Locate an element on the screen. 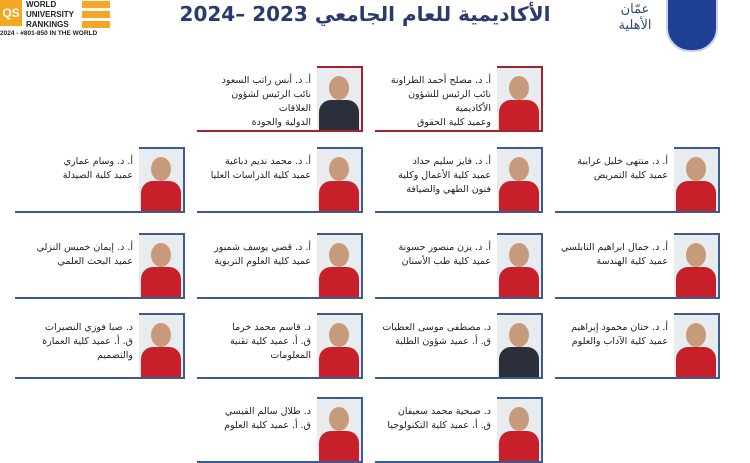 The height and width of the screenshot is (463, 750). staff-name: د. صبا فوزي النصيرات is located at coordinates (89, 327).